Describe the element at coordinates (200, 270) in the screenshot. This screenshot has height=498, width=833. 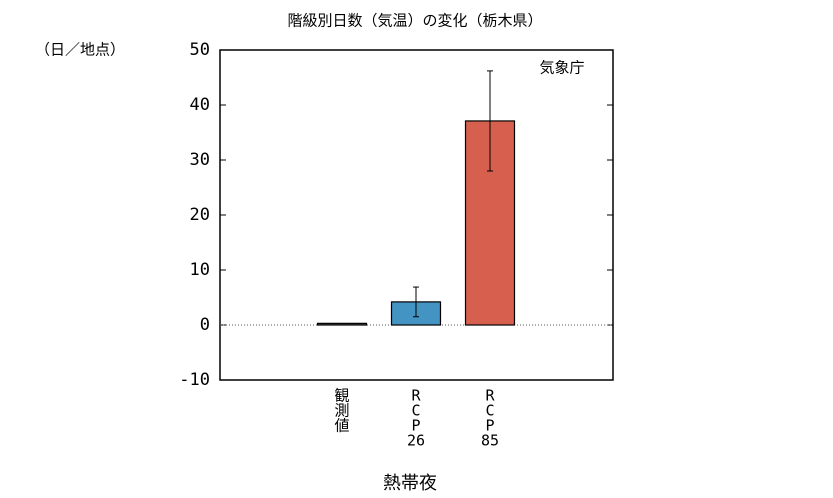
I see `y-tick-label: 10` at that location.